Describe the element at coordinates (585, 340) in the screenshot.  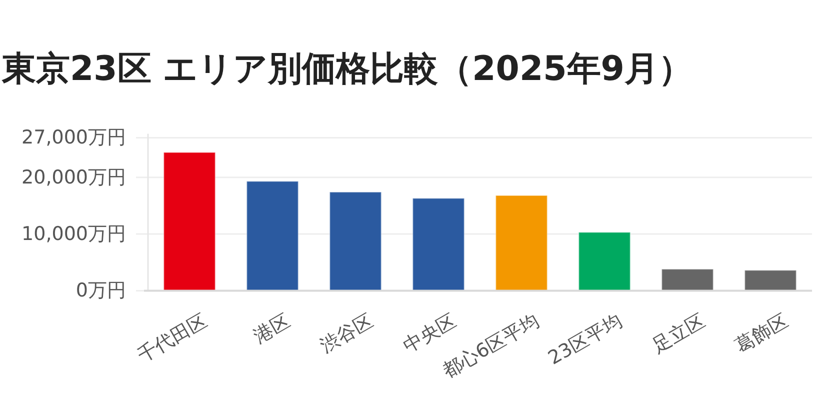
I see `x-tick-label: 23区平均` at that location.